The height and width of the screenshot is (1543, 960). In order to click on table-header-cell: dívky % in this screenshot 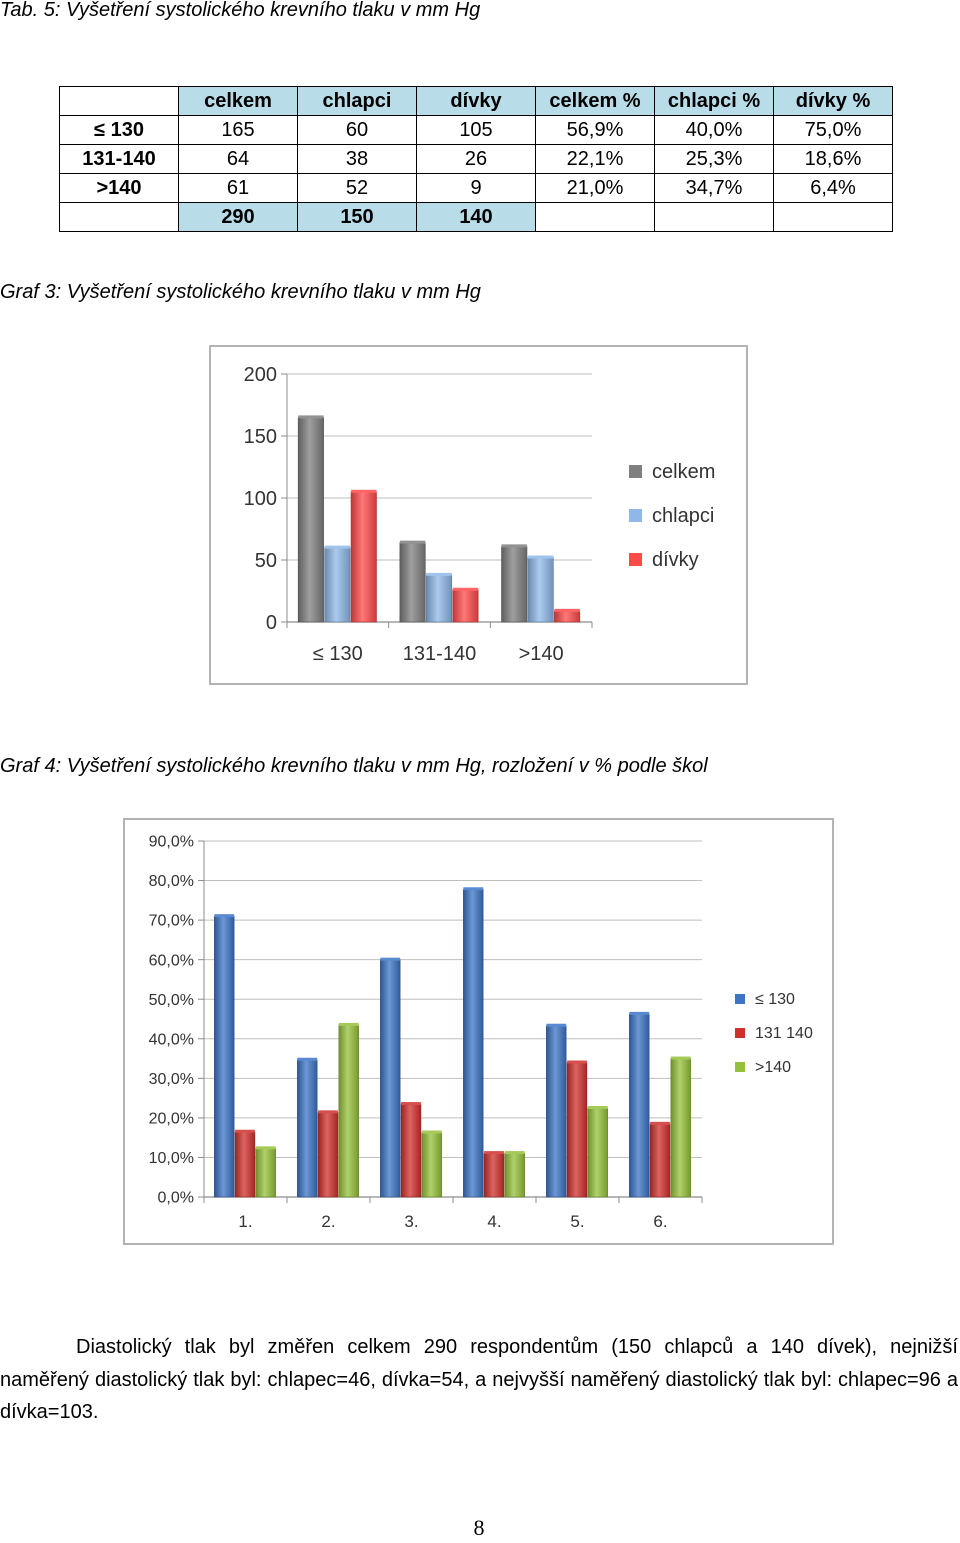, I will do `click(833, 101)`.